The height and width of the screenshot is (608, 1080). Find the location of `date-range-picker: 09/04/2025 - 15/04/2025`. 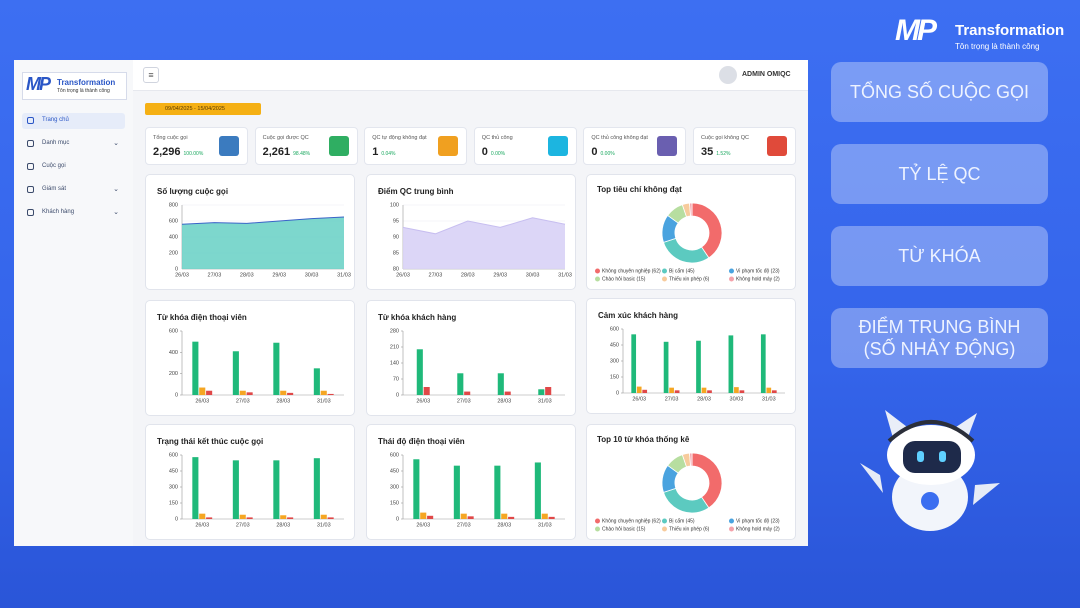

date-range-picker: 09/04/2025 - 15/04/2025 is located at coordinates (203, 109).